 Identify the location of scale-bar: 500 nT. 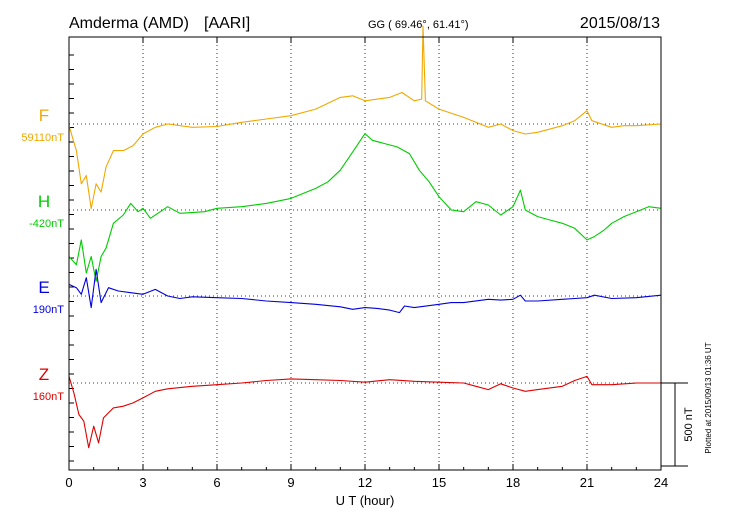
(678, 424).